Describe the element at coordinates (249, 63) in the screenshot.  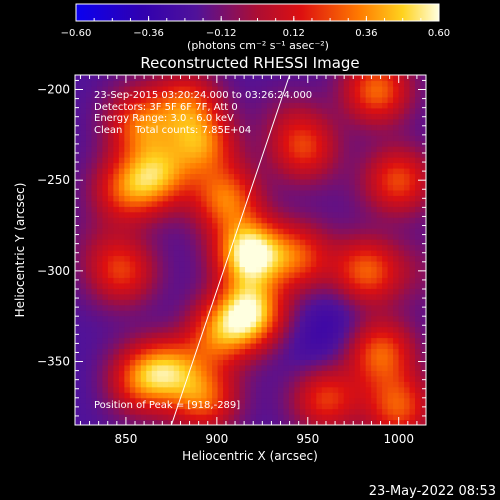
I see `chart-title: Reconstructed RHESSI Image` at that location.